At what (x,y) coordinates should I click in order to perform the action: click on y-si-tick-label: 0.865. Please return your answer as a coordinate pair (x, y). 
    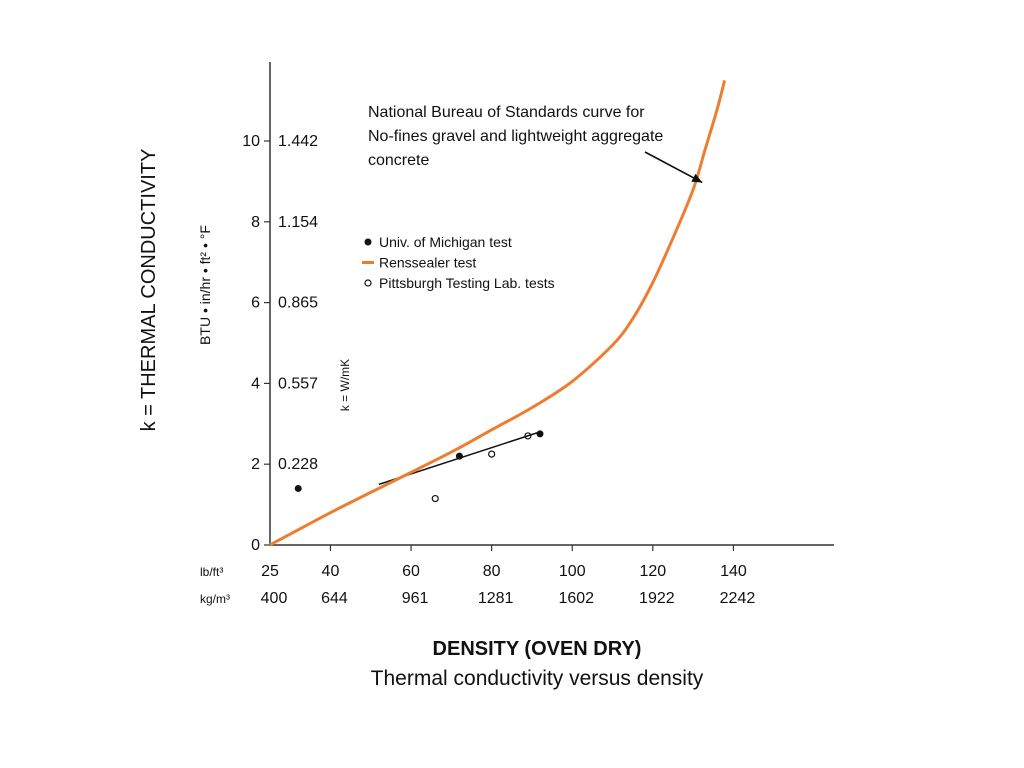
    Looking at the image, I should click on (298, 303).